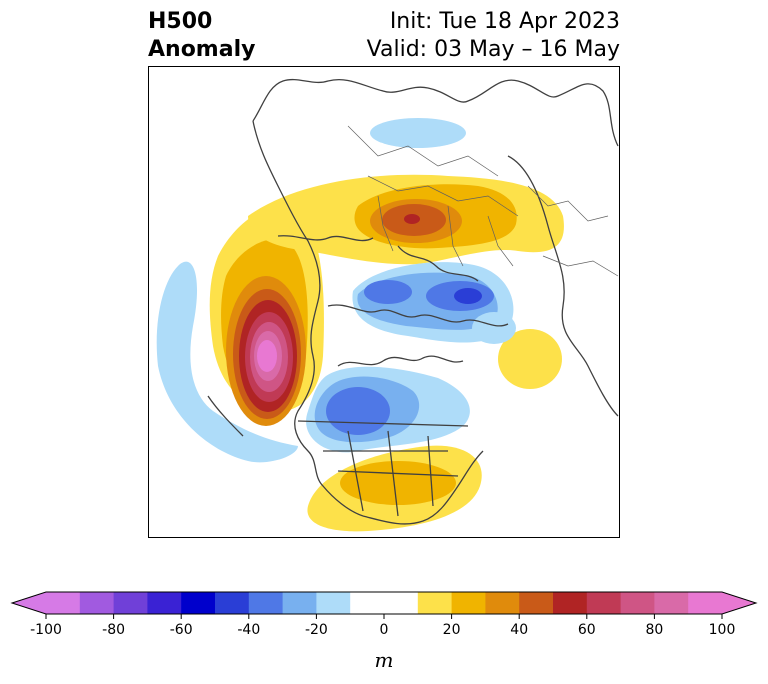 The height and width of the screenshot is (684, 768). Describe the element at coordinates (29, 603) in the screenshot. I see `colorbar-extend-under` at that location.